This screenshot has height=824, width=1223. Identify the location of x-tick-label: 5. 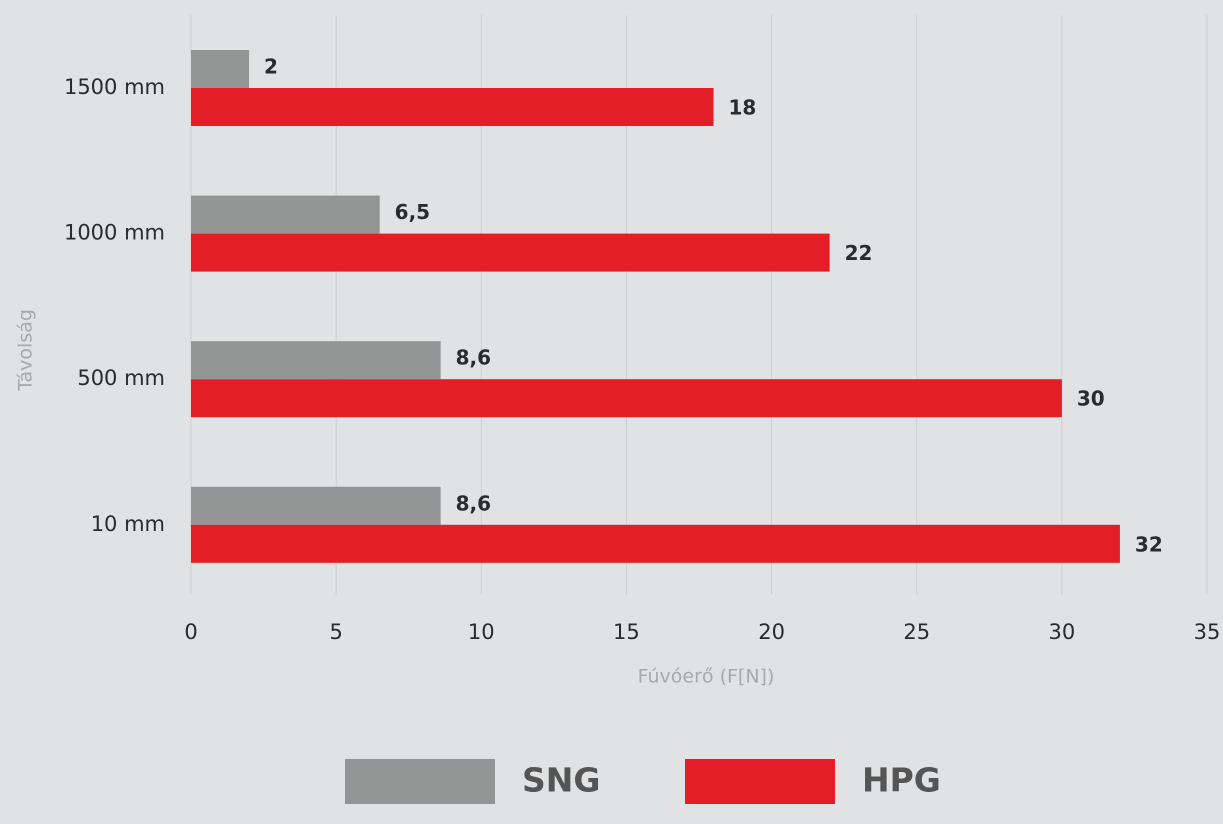
(335, 632).